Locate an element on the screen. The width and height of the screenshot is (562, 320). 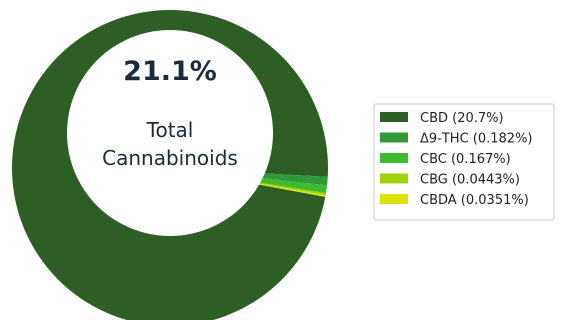
legend-label-4: CBDA (0.0351%) is located at coordinates (474, 200).